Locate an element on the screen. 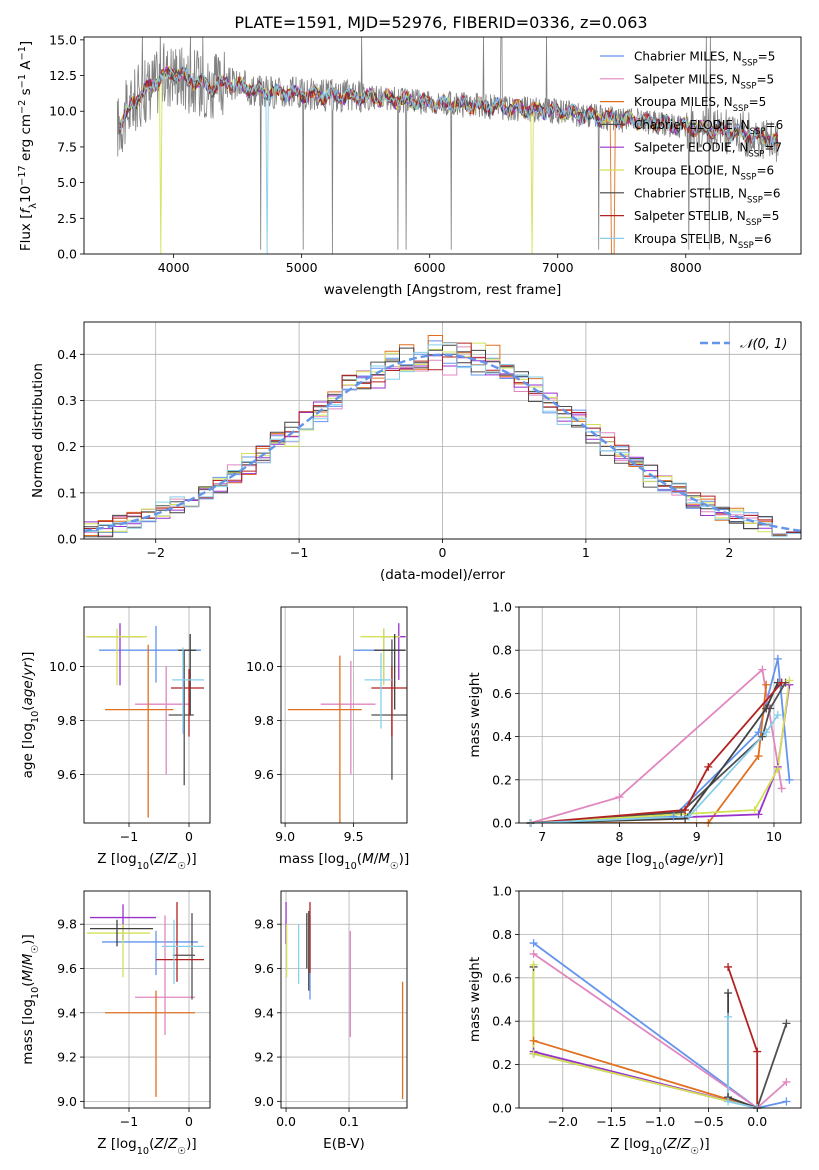  legend-entry: Salpeter ELODIE, NSSP=7 is located at coordinates (708, 150).